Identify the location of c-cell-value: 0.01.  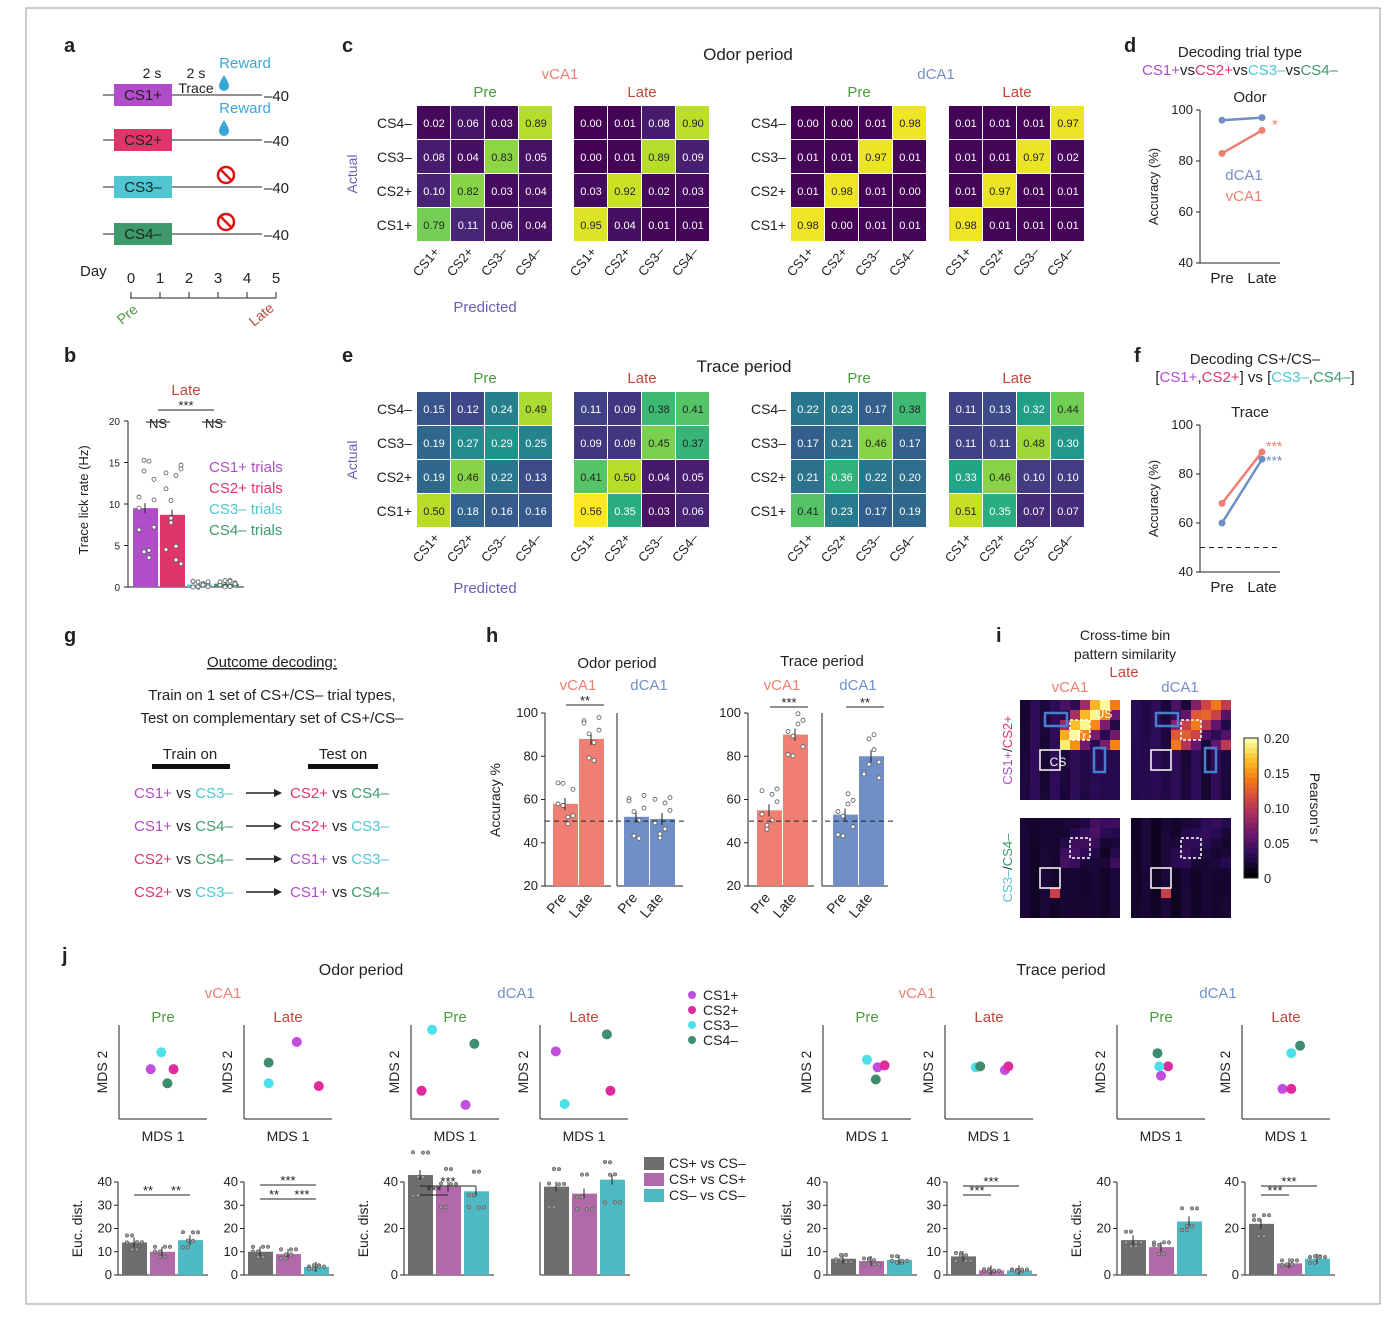
(965, 158).